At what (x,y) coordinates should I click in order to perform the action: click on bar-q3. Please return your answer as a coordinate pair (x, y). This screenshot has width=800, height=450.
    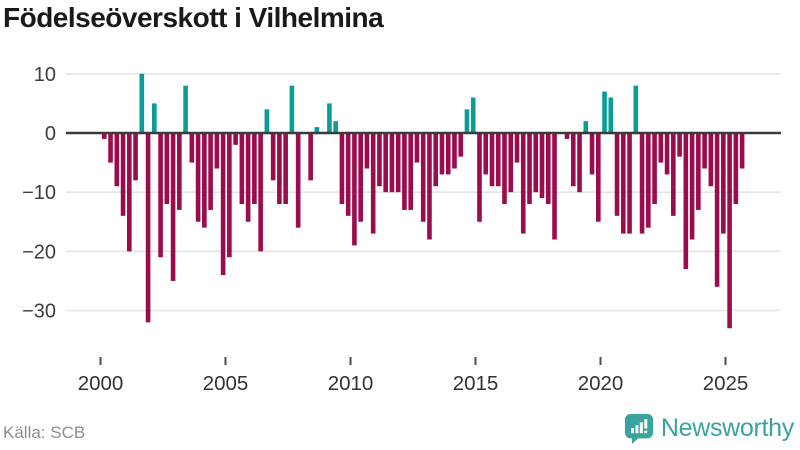
    Looking at the image, I should click on (117, 160).